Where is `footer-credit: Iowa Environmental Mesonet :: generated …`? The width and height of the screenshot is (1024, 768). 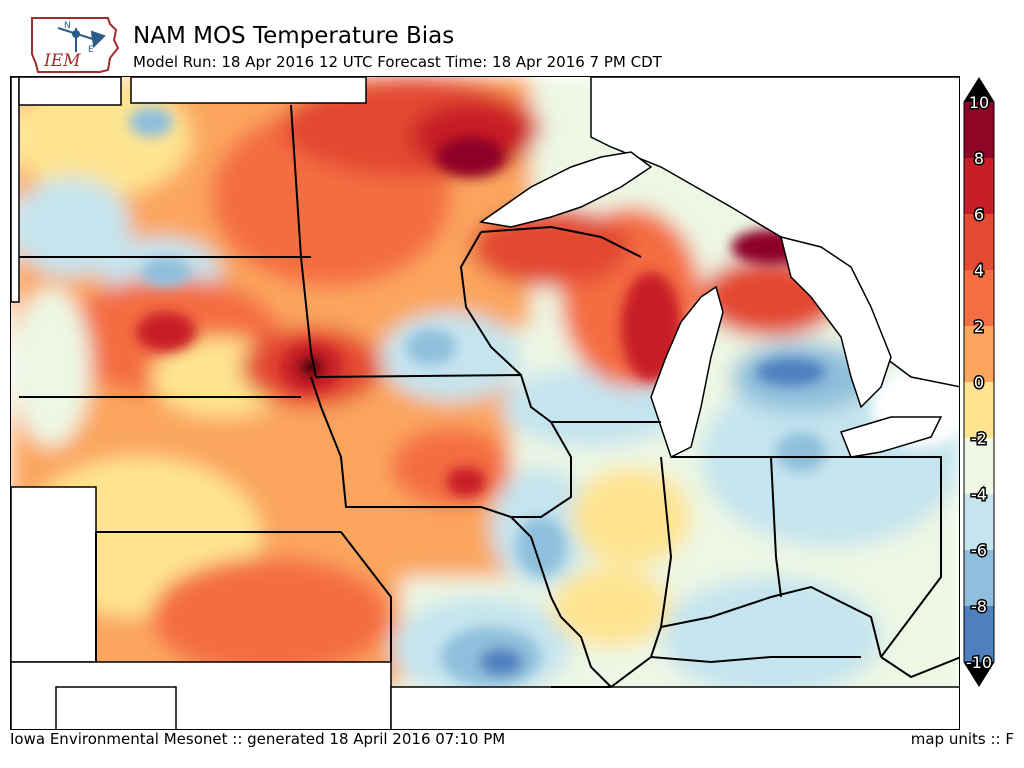
footer-credit: Iowa Environmental Mesonet :: generated … is located at coordinates (258, 739).